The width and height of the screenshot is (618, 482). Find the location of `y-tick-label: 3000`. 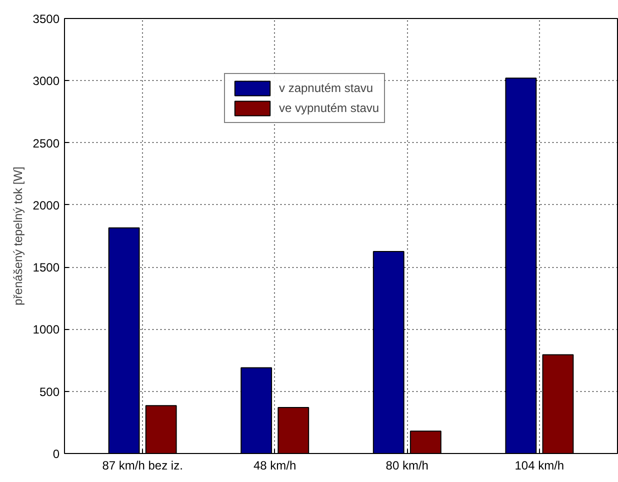

y-tick-label: 3000 is located at coordinates (46, 81).